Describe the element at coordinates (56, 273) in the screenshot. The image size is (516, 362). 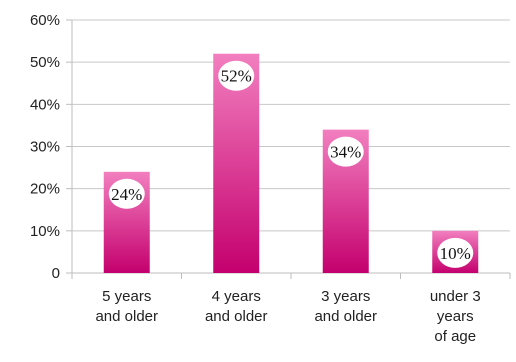
I see `y-tick-label: 0` at that location.